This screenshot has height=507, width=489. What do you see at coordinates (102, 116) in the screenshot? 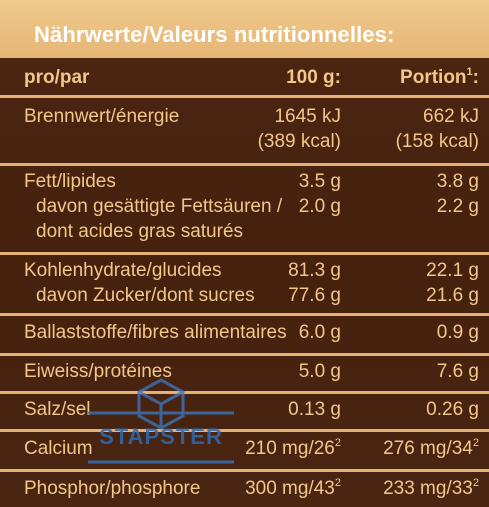
I see `energy-label: Brennwert/énergie` at bounding box center [102, 116].